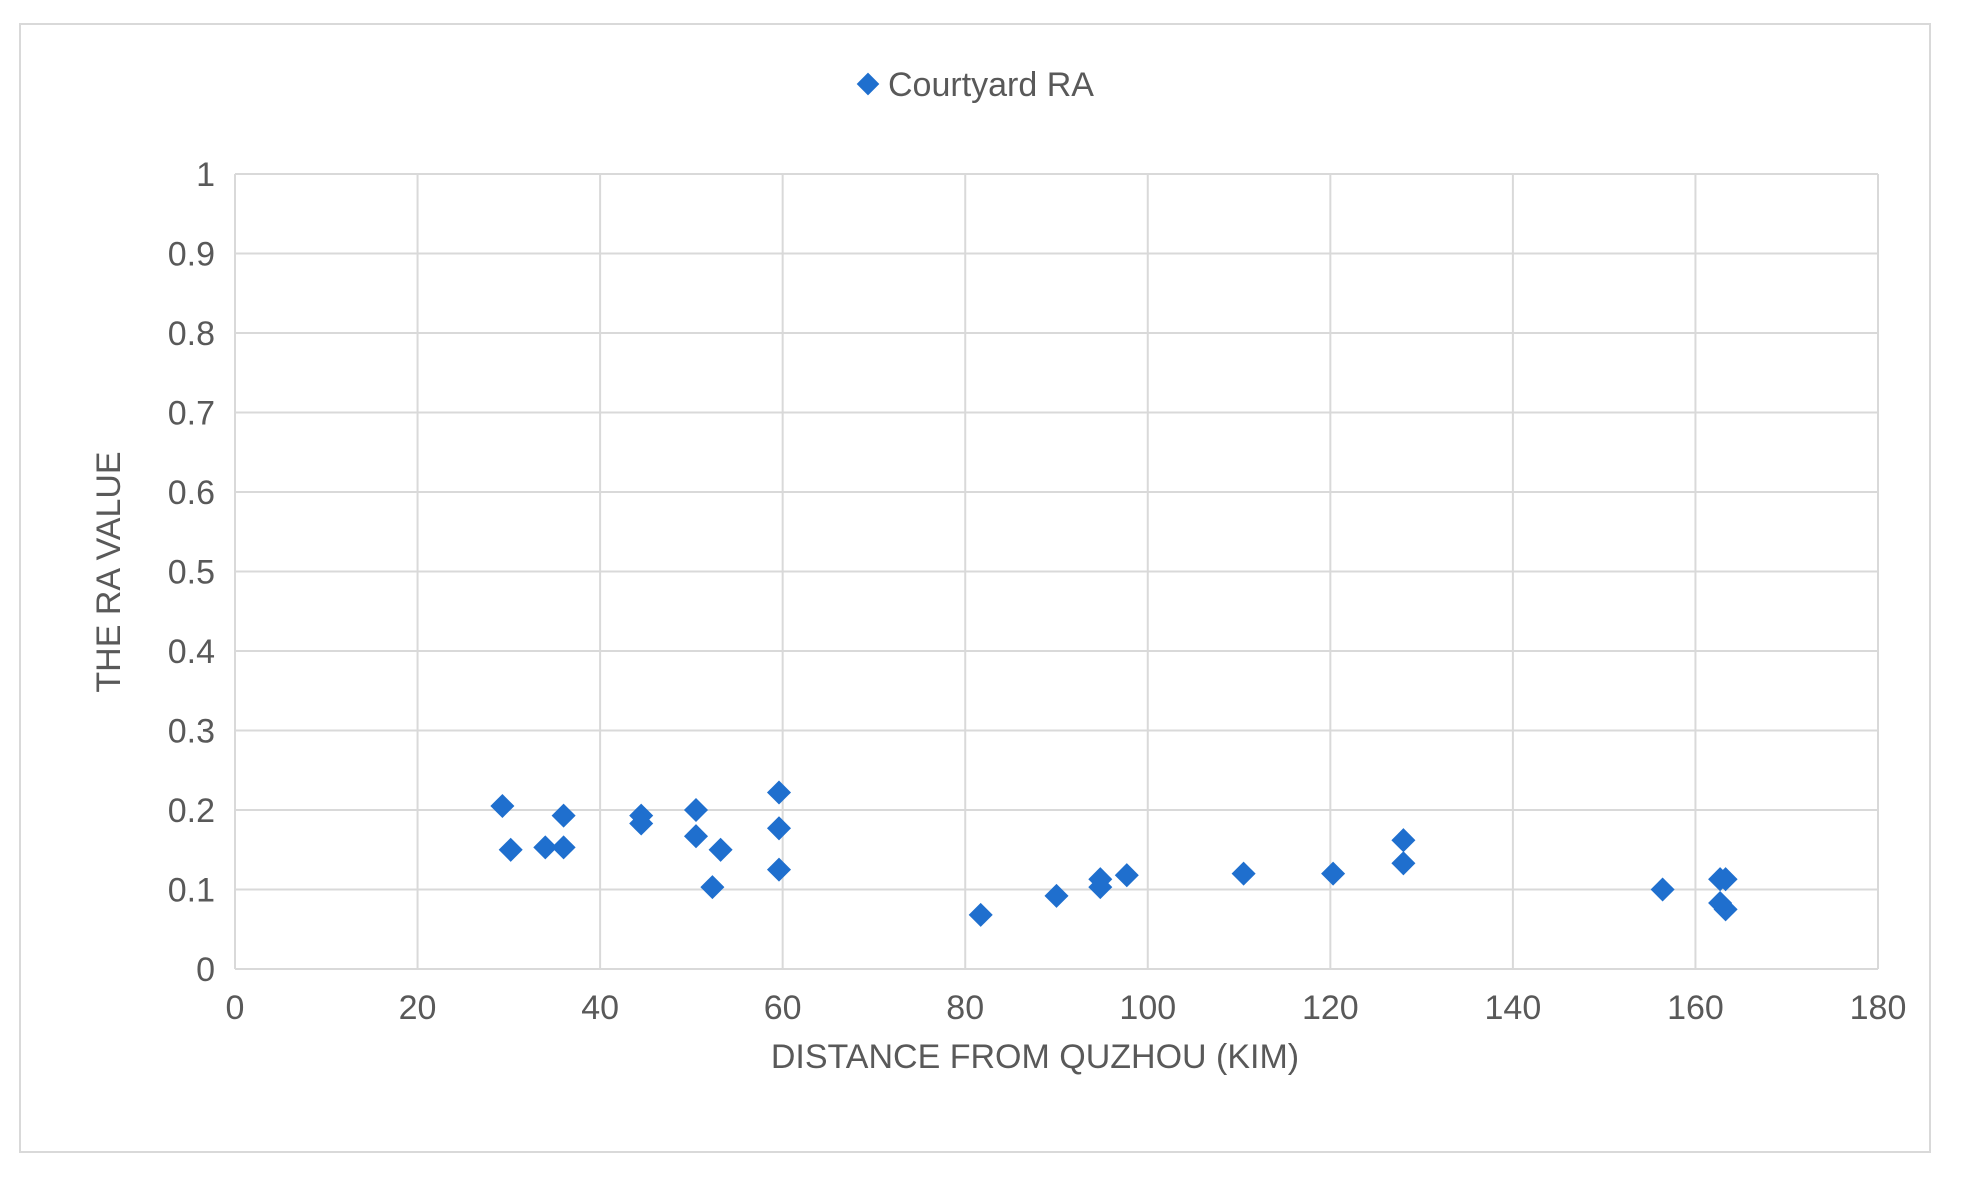 This screenshot has width=1977, height=1183. I want to click on y-axis-ticks: 0 0.1 0.2 0.3 0.4 0.5 0.6 0.7 0.8 0.9 1, so click(191, 572).